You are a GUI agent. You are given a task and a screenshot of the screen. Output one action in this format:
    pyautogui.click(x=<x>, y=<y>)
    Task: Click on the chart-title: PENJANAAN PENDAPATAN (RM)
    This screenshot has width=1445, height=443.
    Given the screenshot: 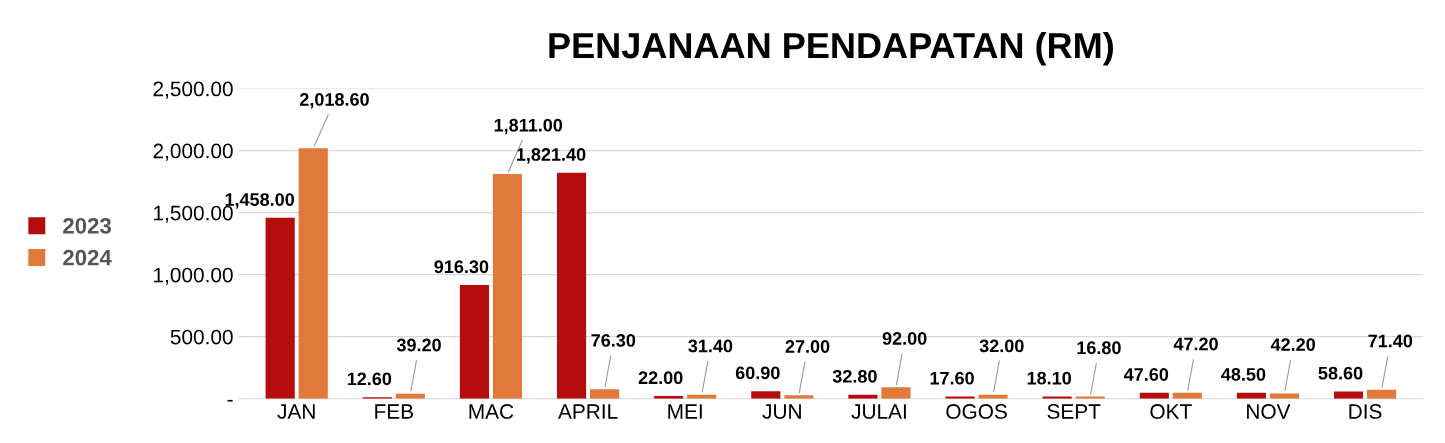 What is the action you would take?
    pyautogui.click(x=831, y=48)
    